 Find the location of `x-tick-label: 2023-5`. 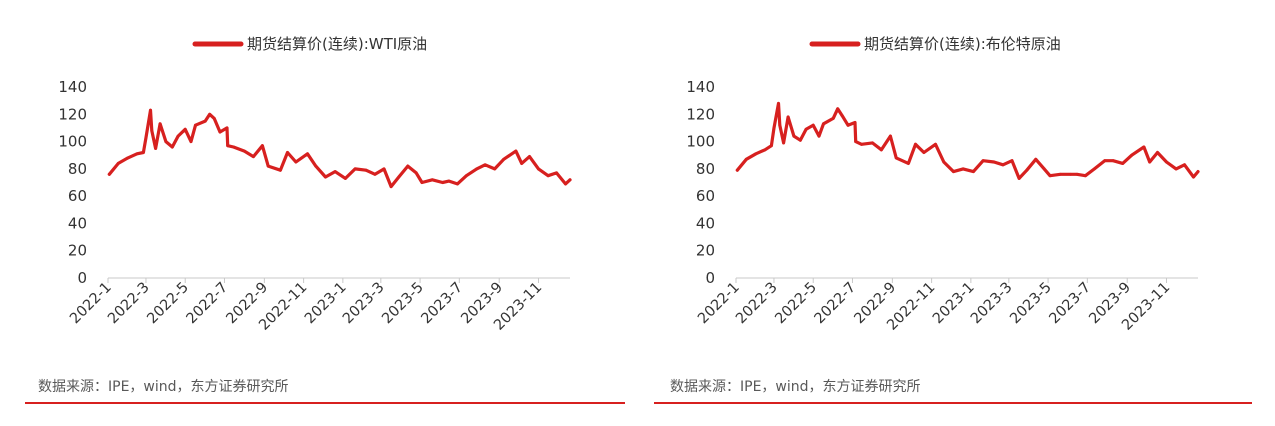

x-tick-label: 2023-5 is located at coordinates (403, 304).